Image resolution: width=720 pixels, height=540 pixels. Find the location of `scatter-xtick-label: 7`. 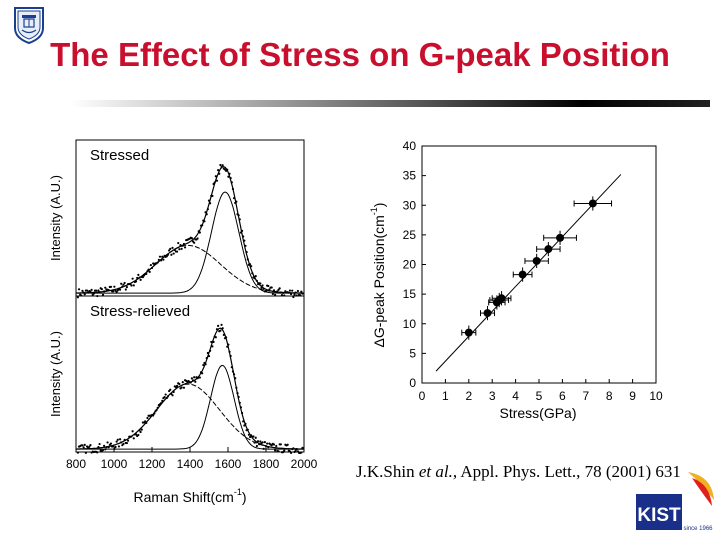

scatter-xtick-label: 7 is located at coordinates (585, 396).